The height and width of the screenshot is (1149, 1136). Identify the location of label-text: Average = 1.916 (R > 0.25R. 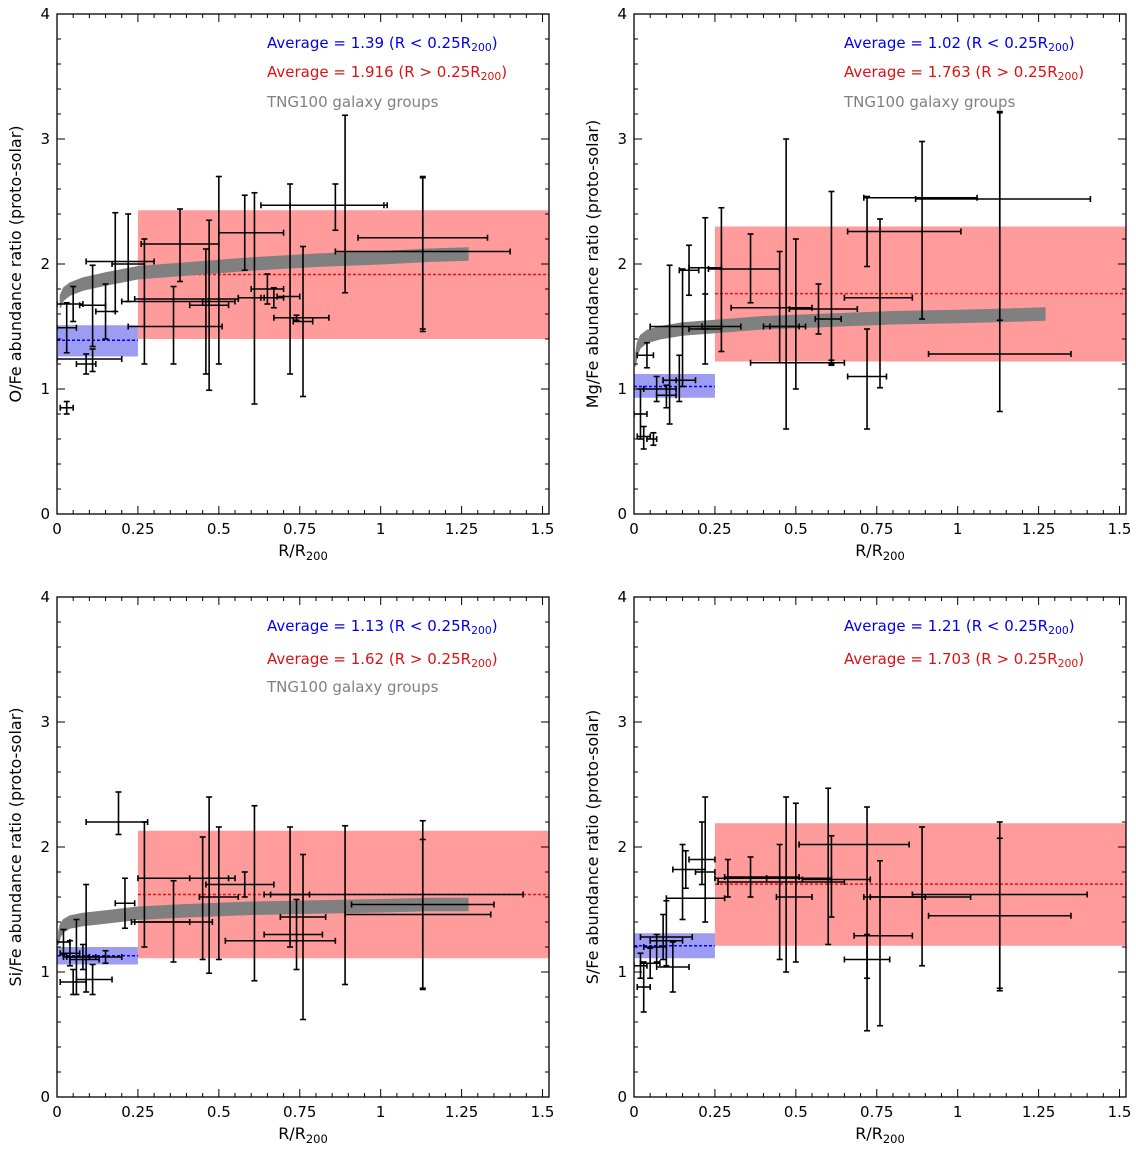
(374, 72).